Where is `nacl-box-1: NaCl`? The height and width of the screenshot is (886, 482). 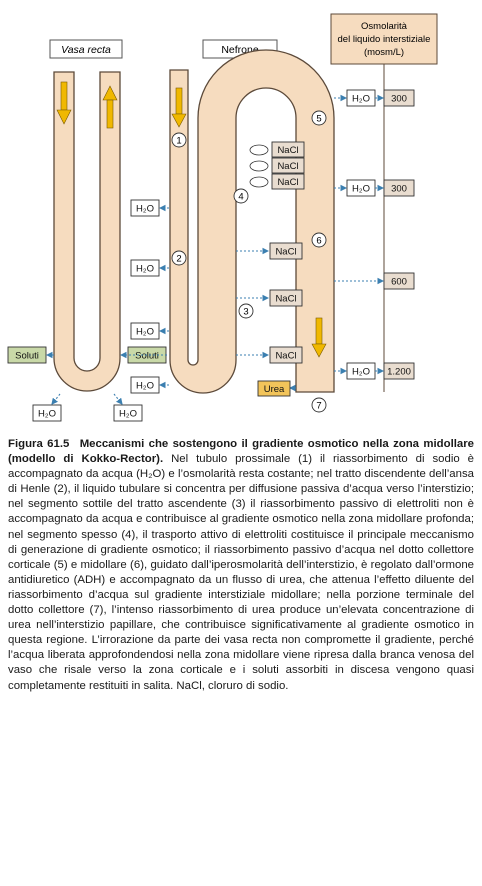 nacl-box-1: NaCl is located at coordinates (286, 251).